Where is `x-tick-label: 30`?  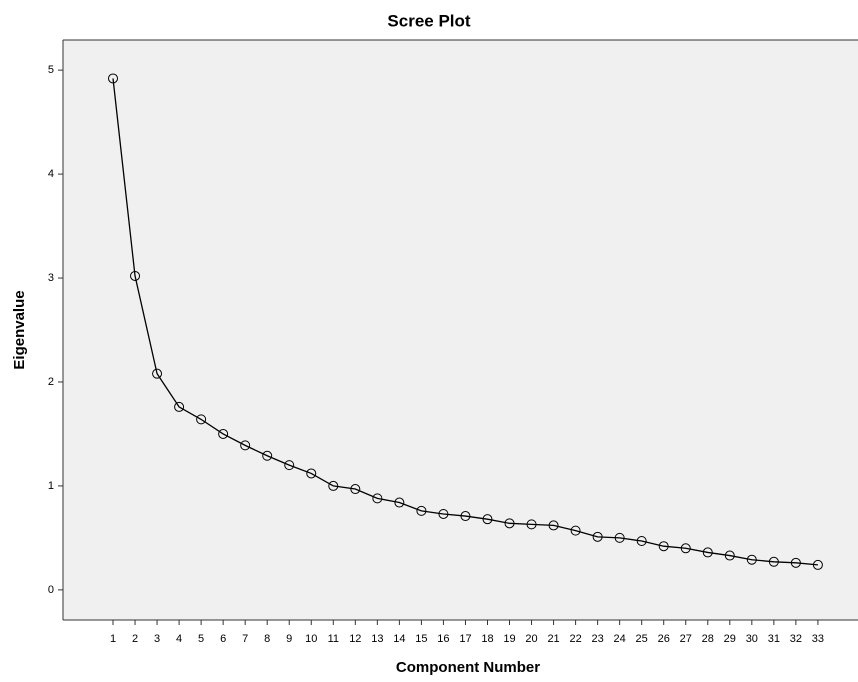 x-tick-label: 30 is located at coordinates (752, 639).